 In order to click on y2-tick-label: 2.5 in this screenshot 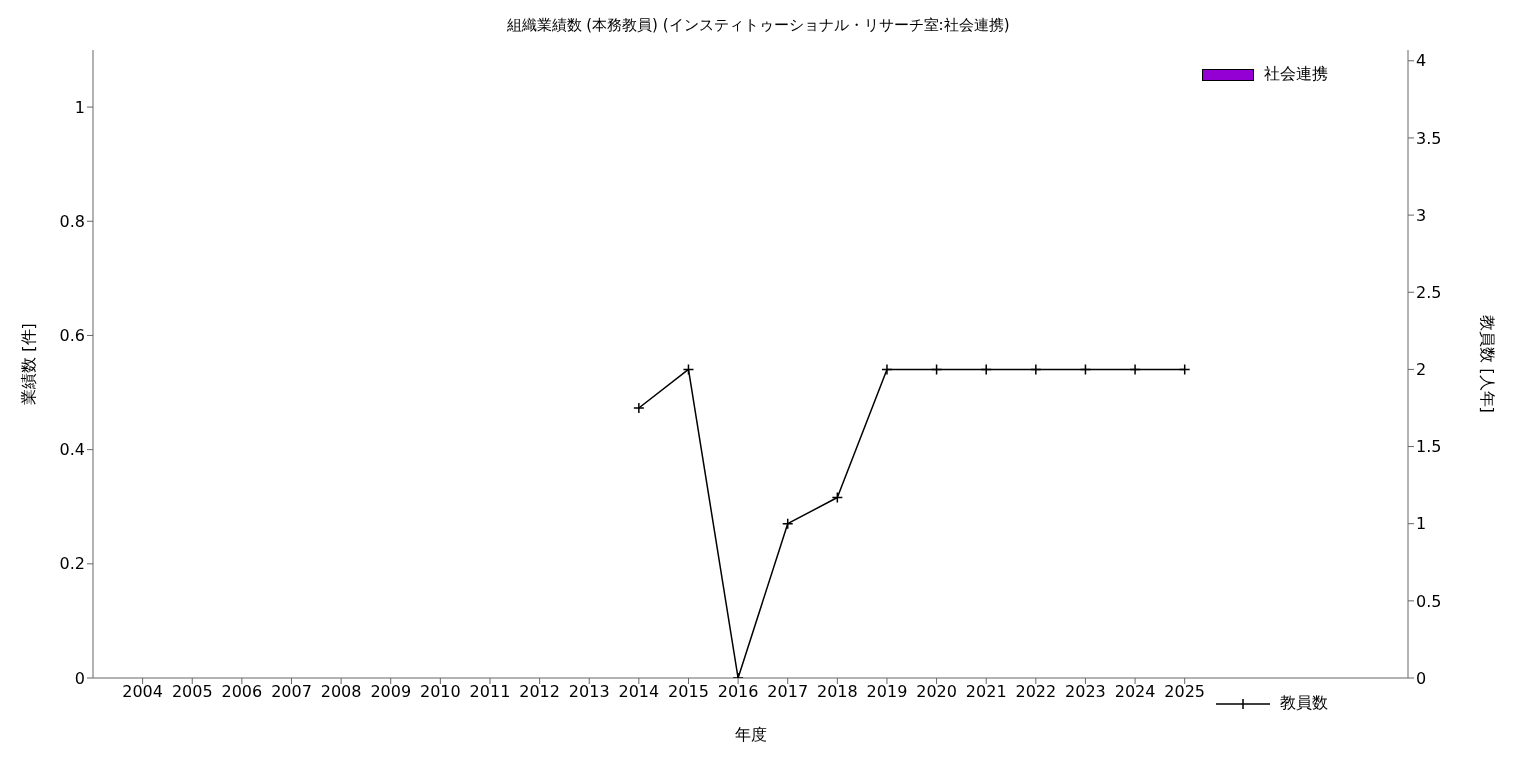, I will do `click(1429, 292)`.